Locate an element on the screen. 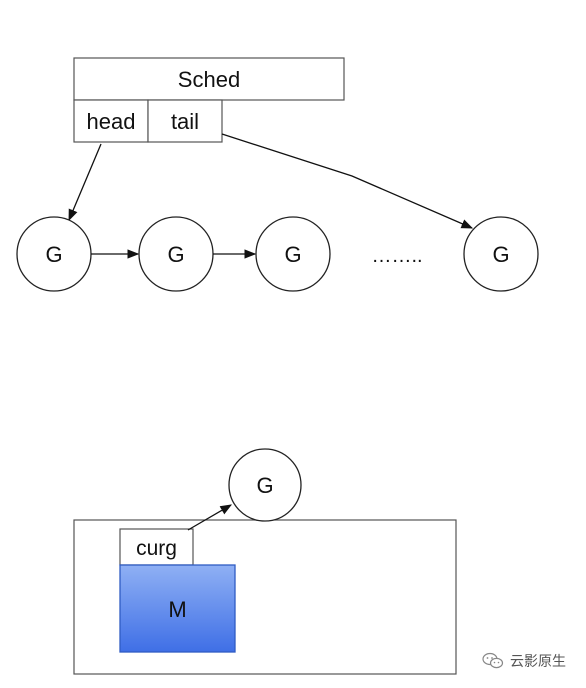 Image resolution: width=586 pixels, height=688 pixels. head-field-label: head is located at coordinates (111, 121).